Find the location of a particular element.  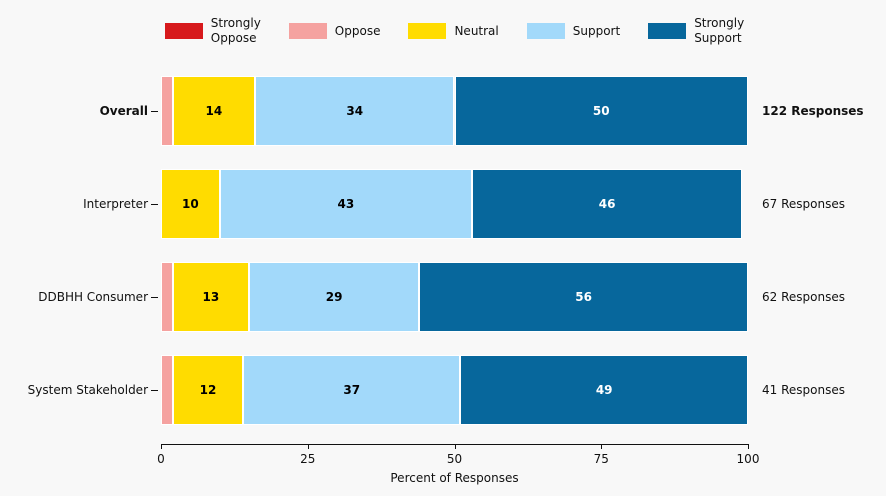

row-label: Overall is located at coordinates (123, 111).